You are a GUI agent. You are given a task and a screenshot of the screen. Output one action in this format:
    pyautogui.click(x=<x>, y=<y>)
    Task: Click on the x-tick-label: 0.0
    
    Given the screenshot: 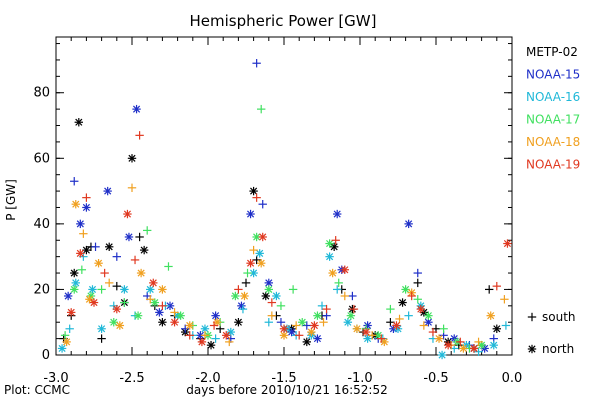 What is the action you would take?
    pyautogui.click(x=512, y=378)
    